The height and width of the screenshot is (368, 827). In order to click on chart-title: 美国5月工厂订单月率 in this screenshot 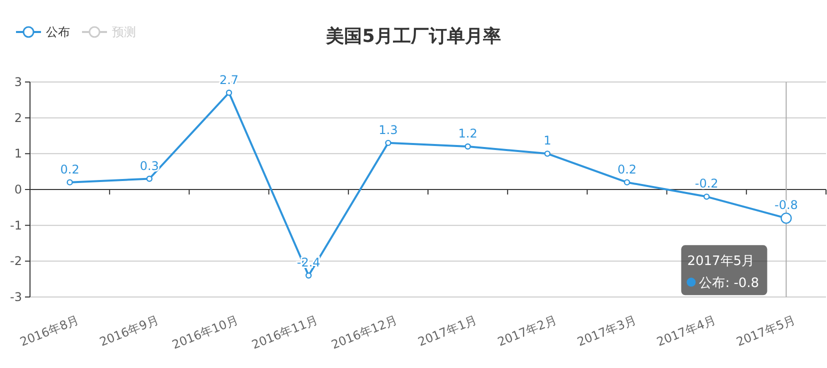, I will do `click(413, 36)`.